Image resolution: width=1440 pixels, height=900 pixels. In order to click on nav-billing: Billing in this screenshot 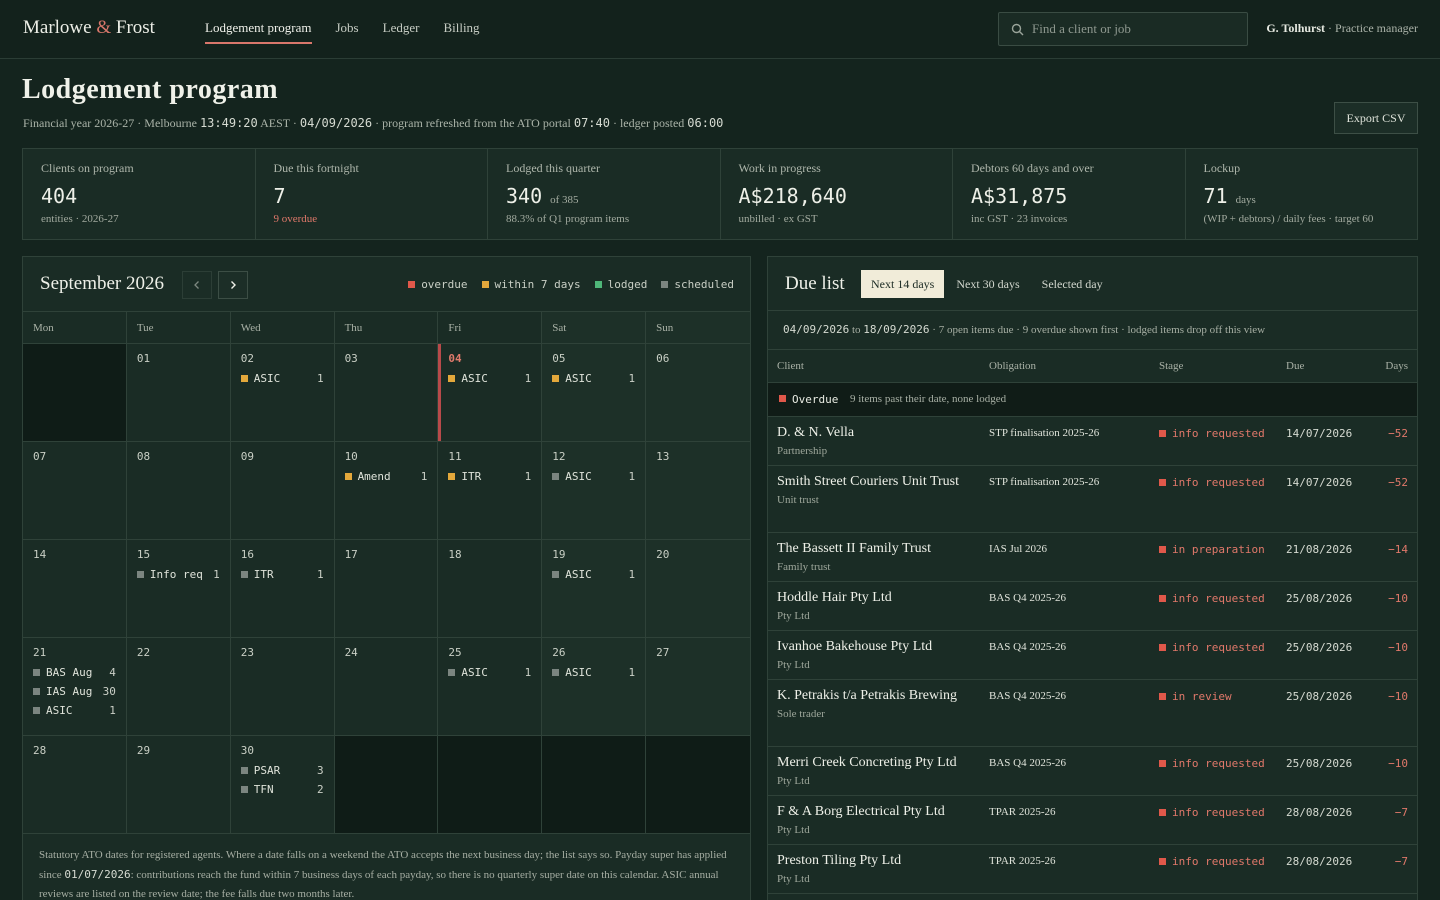, I will do `click(461, 27)`.